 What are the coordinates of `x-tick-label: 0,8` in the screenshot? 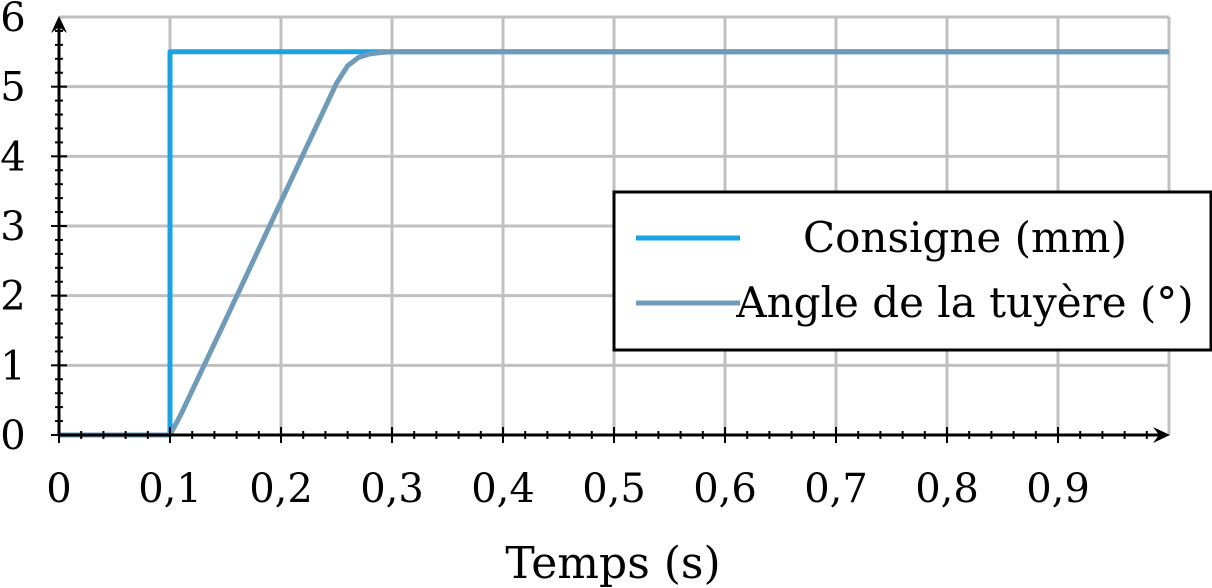 It's located at (947, 489).